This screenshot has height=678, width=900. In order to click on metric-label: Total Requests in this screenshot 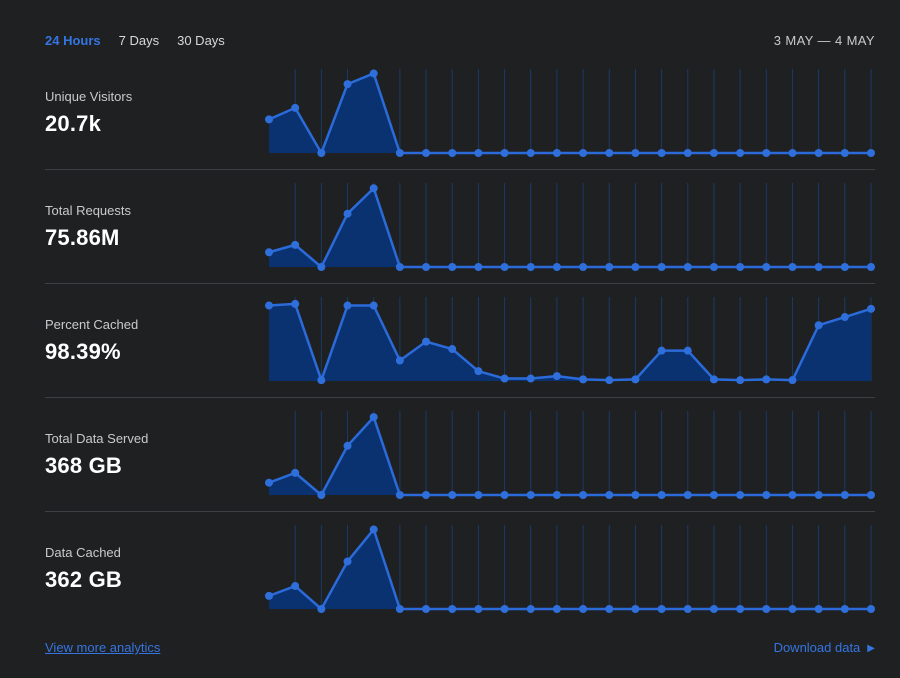, I will do `click(88, 210)`.